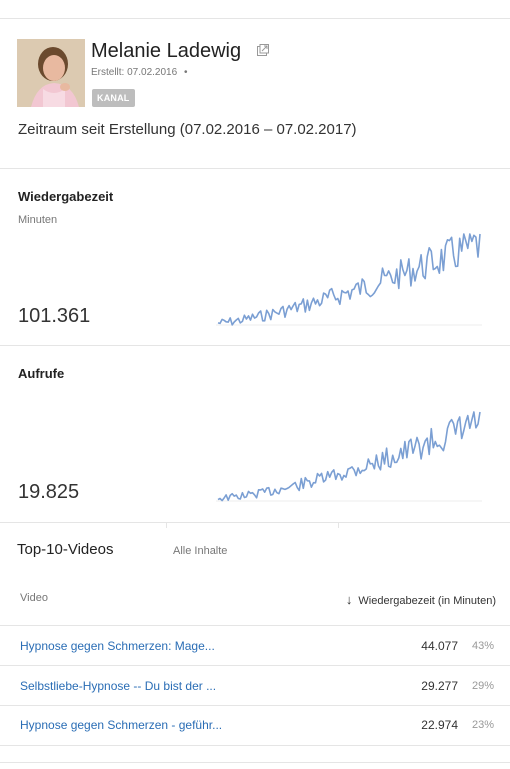 This screenshot has height=769, width=510. What do you see at coordinates (482, 725) in the screenshot?
I see `video-row-percent: 23%` at bounding box center [482, 725].